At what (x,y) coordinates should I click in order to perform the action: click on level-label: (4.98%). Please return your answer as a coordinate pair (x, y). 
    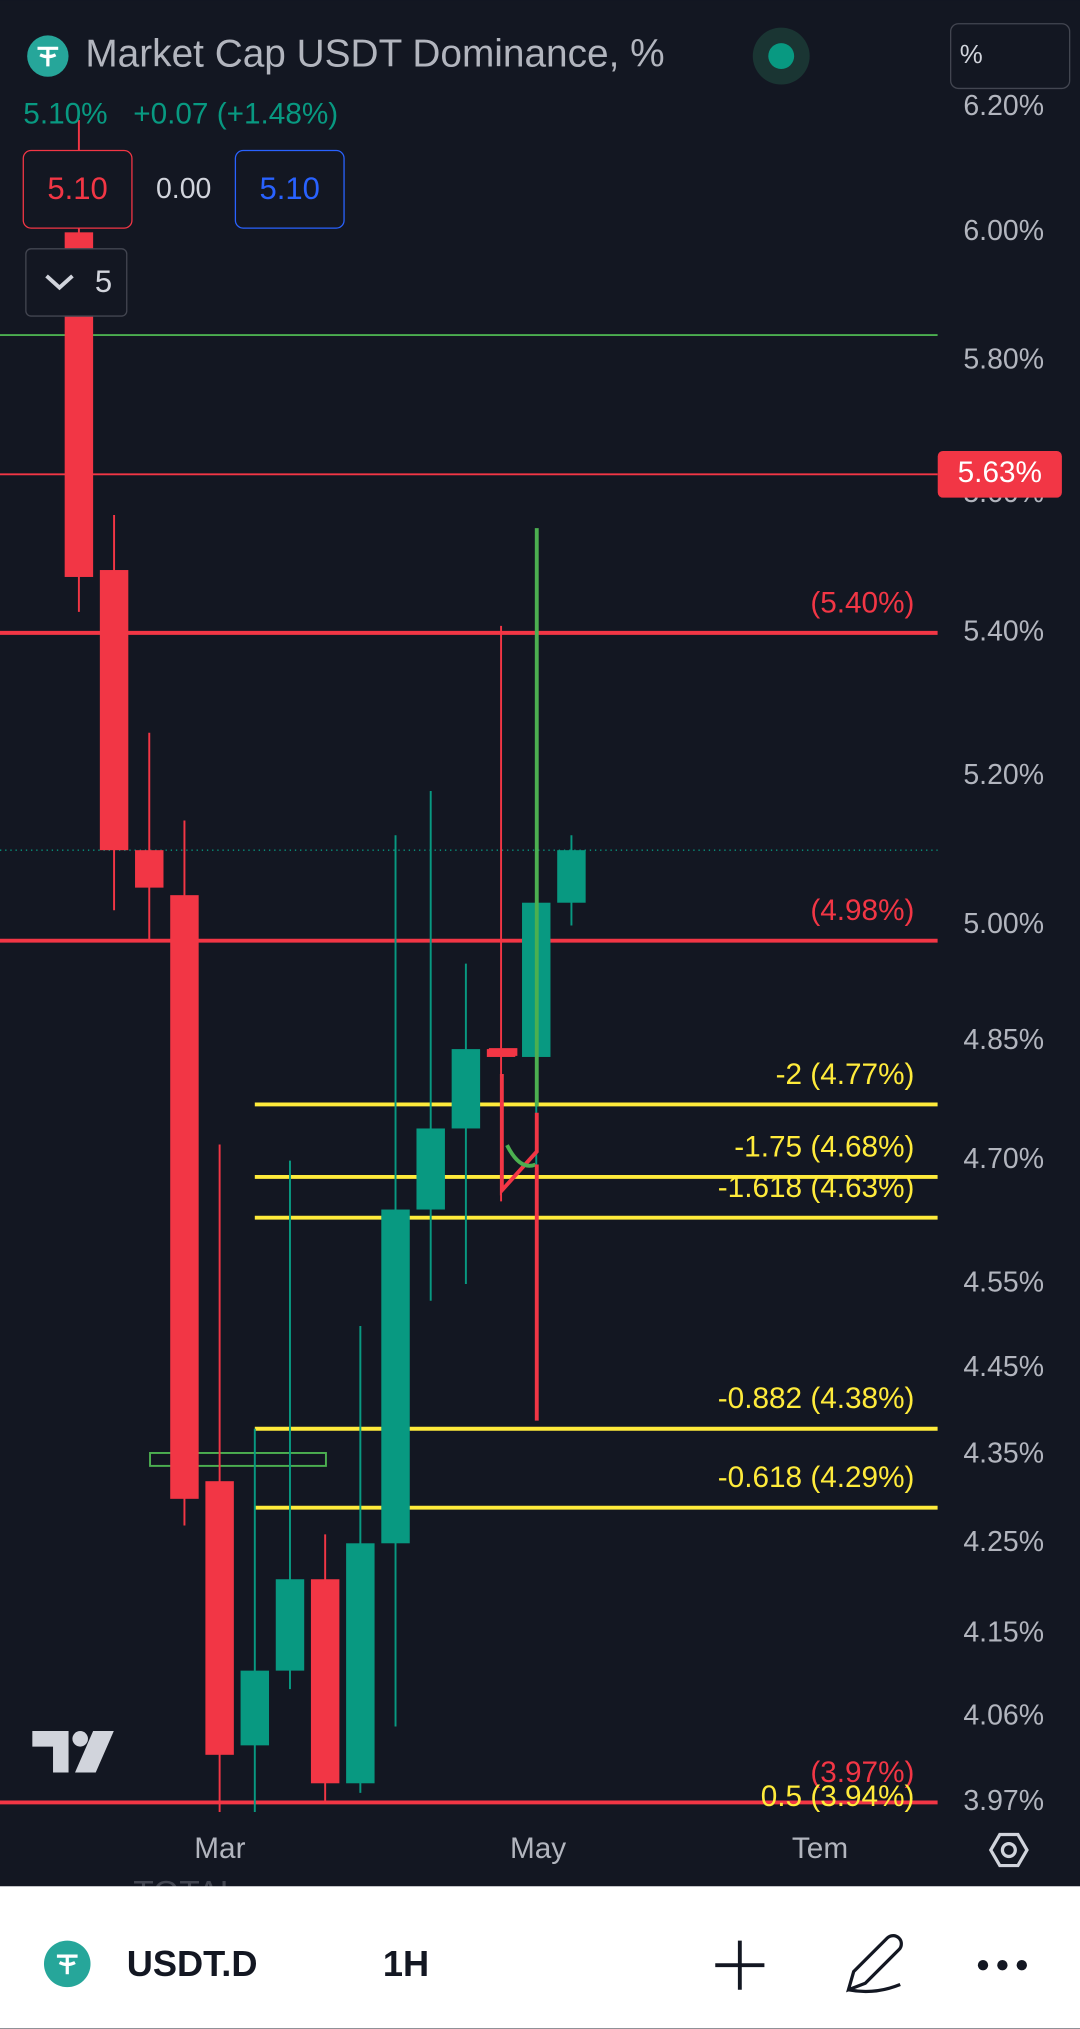
    Looking at the image, I should click on (862, 910).